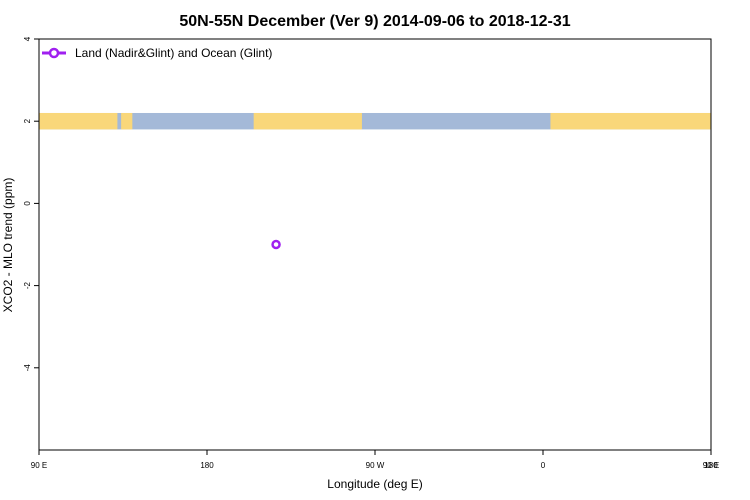 The image size is (750, 500). I want to click on legend-marker, so click(54, 53).